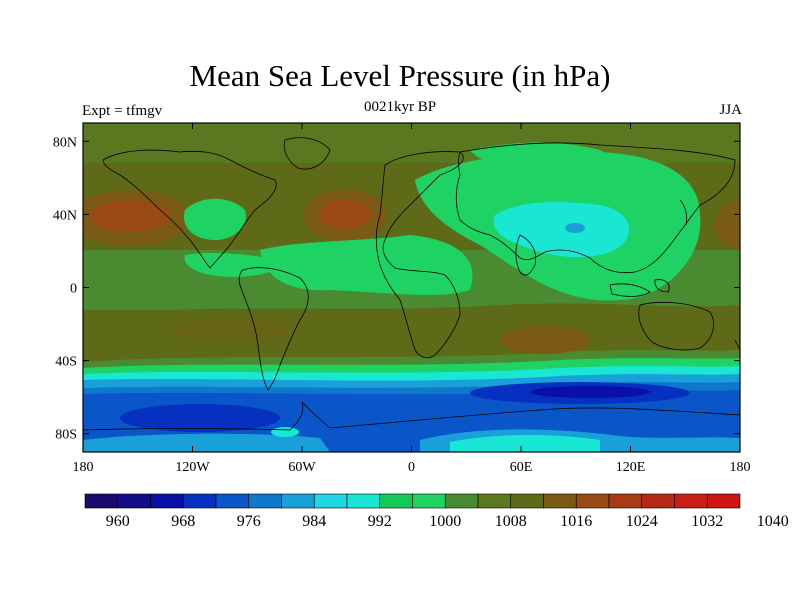 The height and width of the screenshot is (600, 800). I want to click on lon-tick-label: 60E, so click(521, 467).